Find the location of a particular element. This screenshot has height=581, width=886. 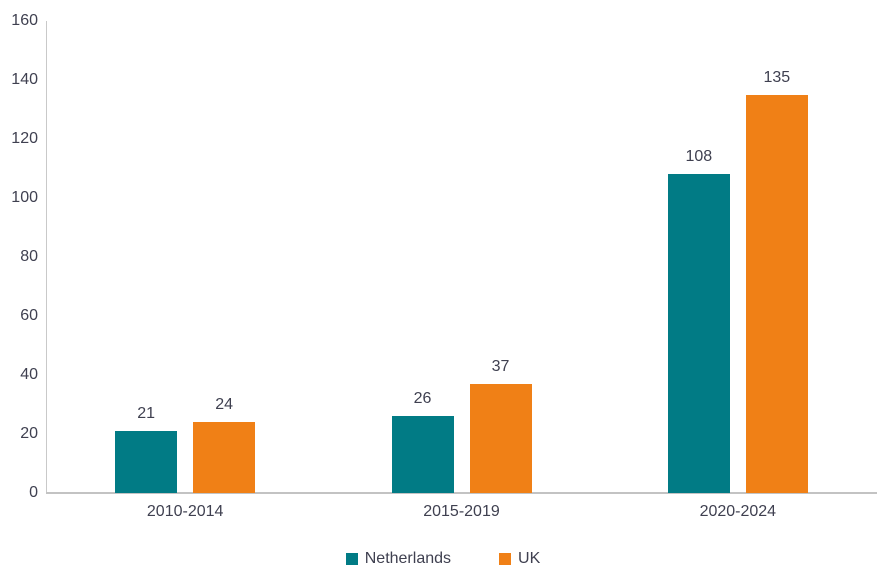

legend-entry-uk: UK is located at coordinates (519, 559).